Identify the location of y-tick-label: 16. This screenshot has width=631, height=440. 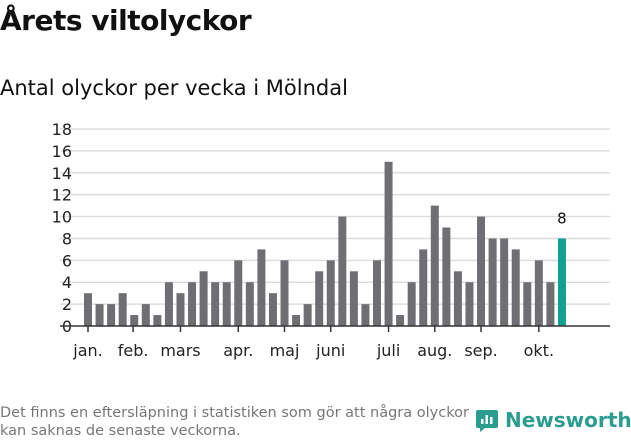
(62, 151).